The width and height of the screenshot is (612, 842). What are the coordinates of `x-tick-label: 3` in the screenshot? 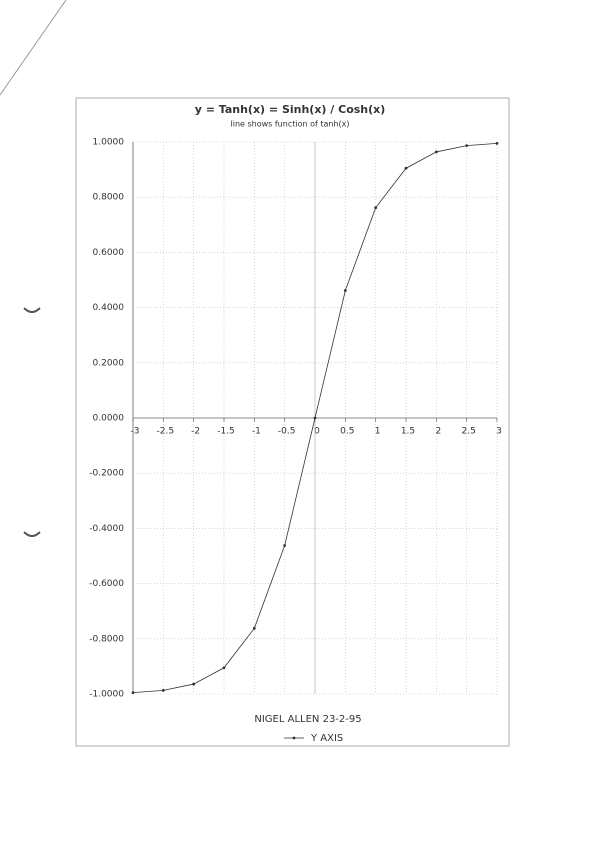 It's located at (499, 432).